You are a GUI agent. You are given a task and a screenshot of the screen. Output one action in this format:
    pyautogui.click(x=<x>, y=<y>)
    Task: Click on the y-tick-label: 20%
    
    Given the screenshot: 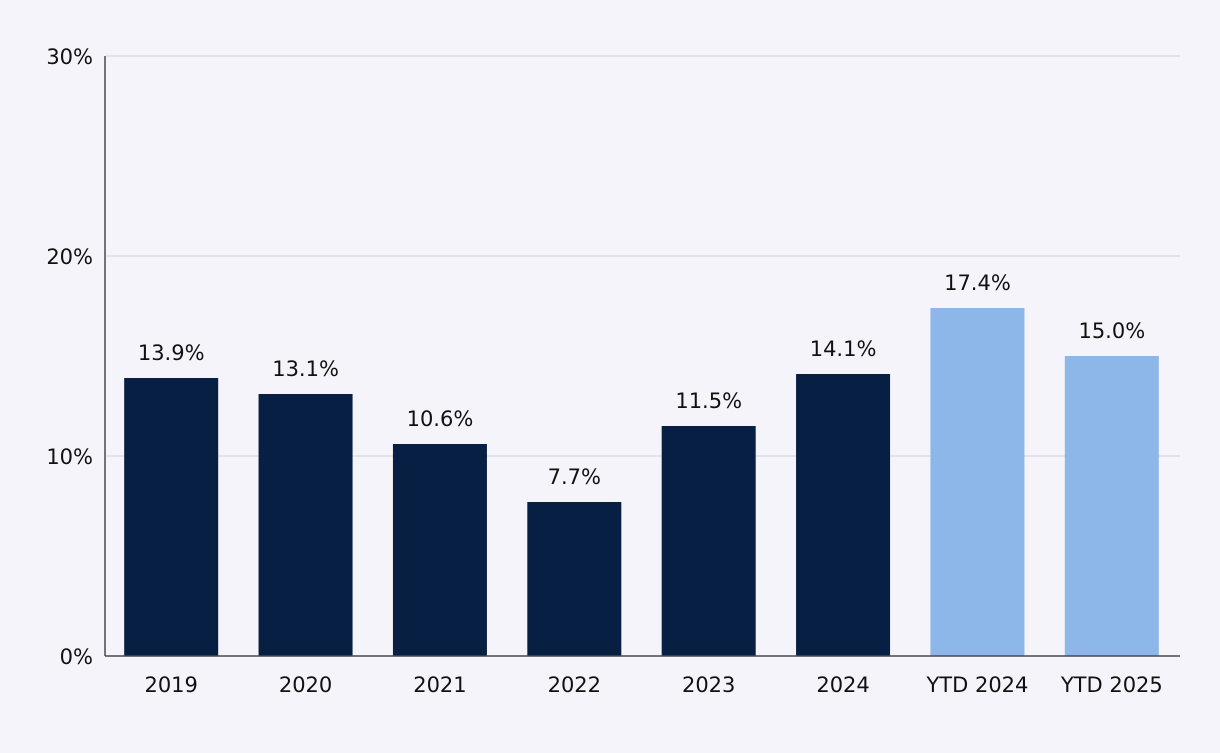 What is the action you would take?
    pyautogui.click(x=69, y=257)
    